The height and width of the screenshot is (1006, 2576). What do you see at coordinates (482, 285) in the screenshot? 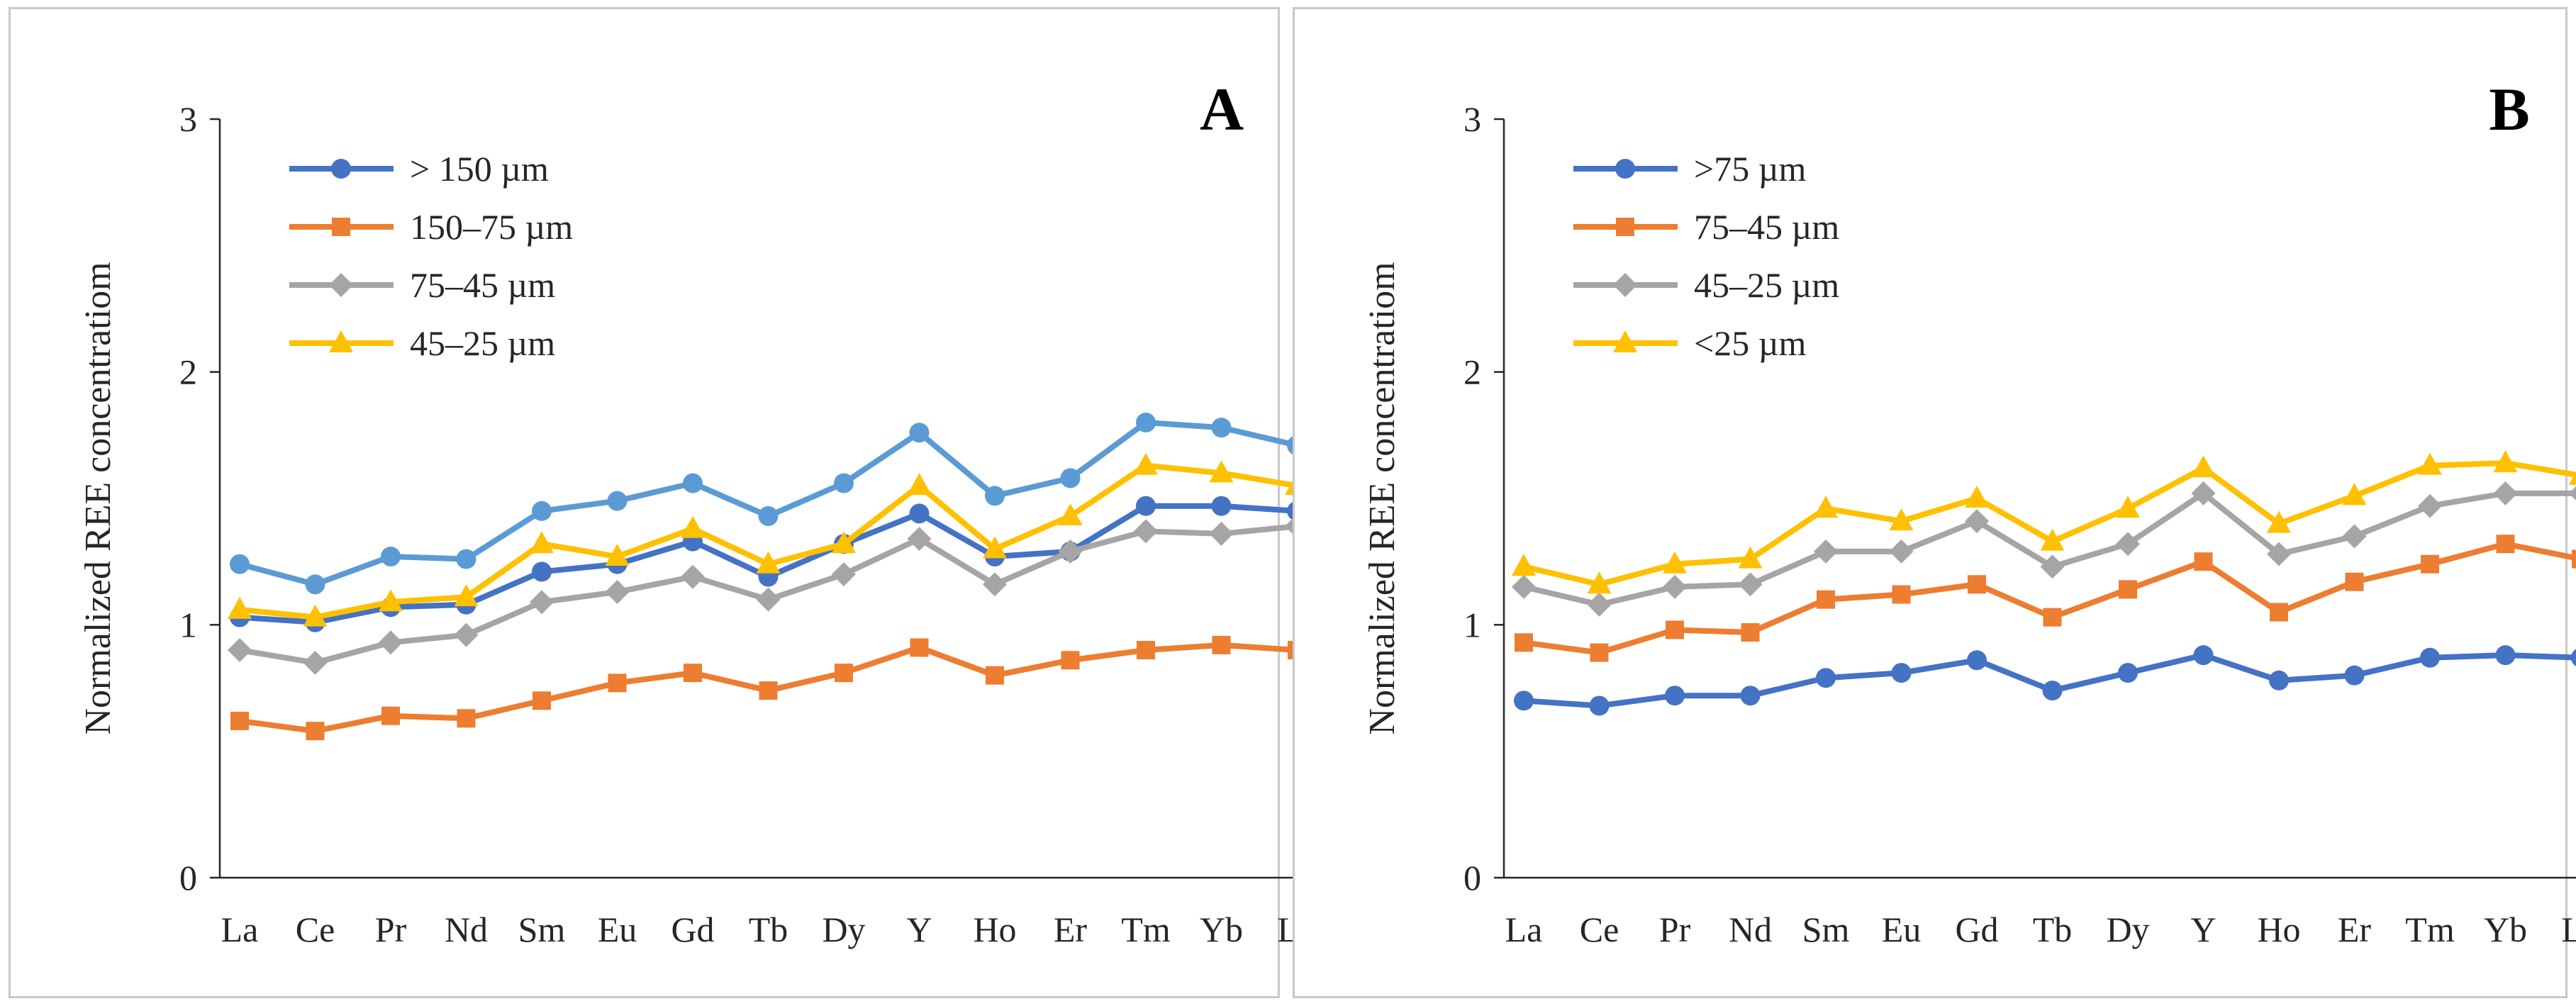
I see `legend-label: 75–45 µm` at bounding box center [482, 285].